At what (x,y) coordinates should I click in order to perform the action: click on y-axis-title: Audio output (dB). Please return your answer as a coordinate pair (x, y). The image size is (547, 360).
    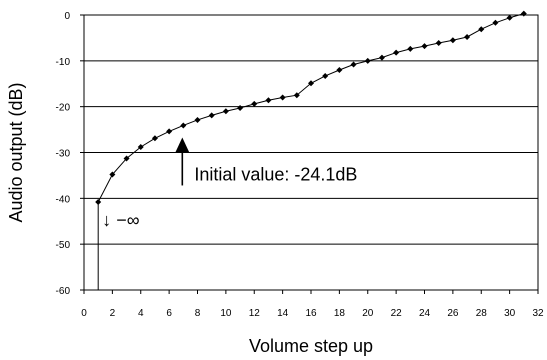
    Looking at the image, I should click on (16, 152).